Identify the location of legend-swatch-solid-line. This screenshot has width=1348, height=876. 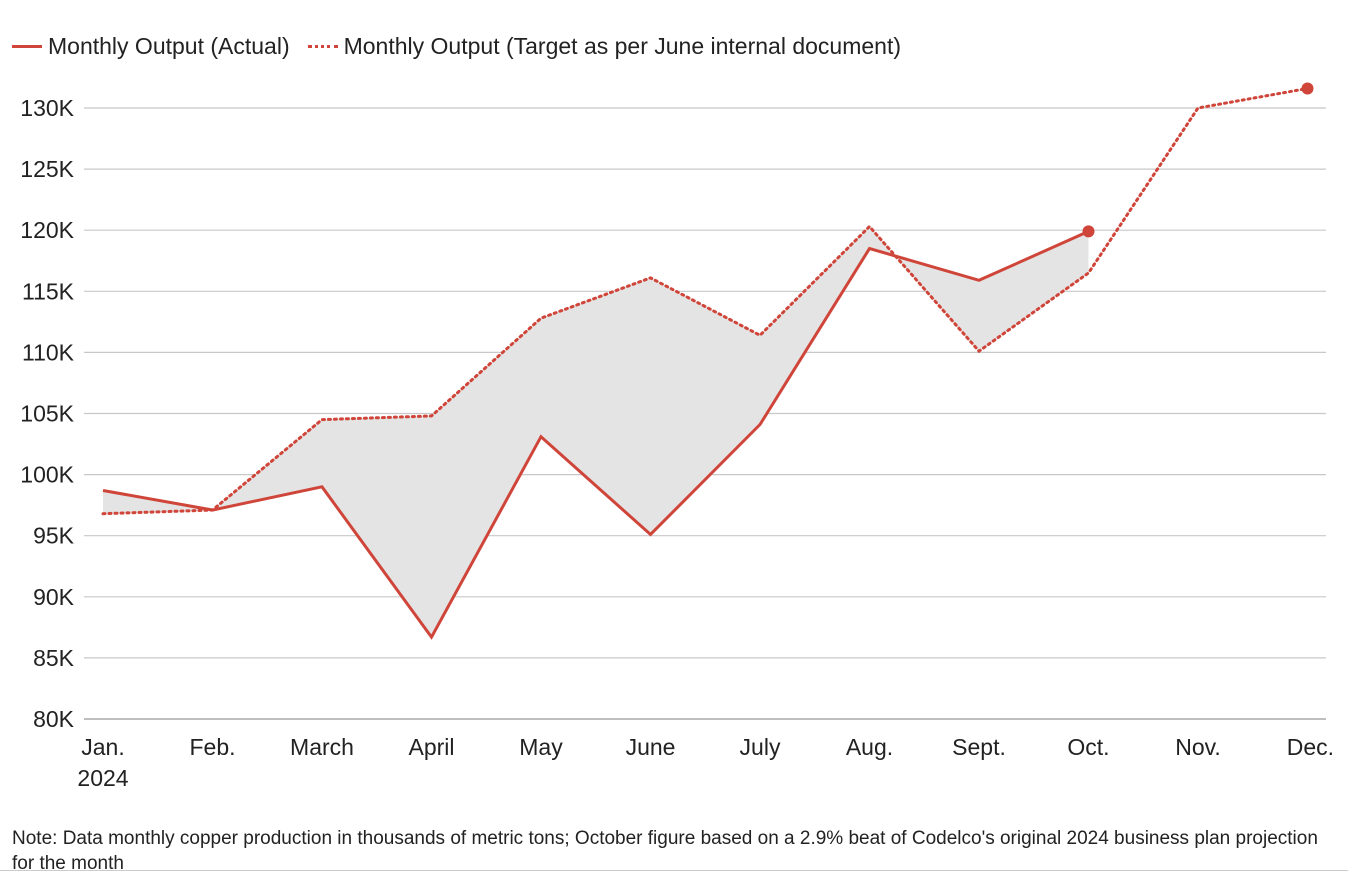
(27, 46).